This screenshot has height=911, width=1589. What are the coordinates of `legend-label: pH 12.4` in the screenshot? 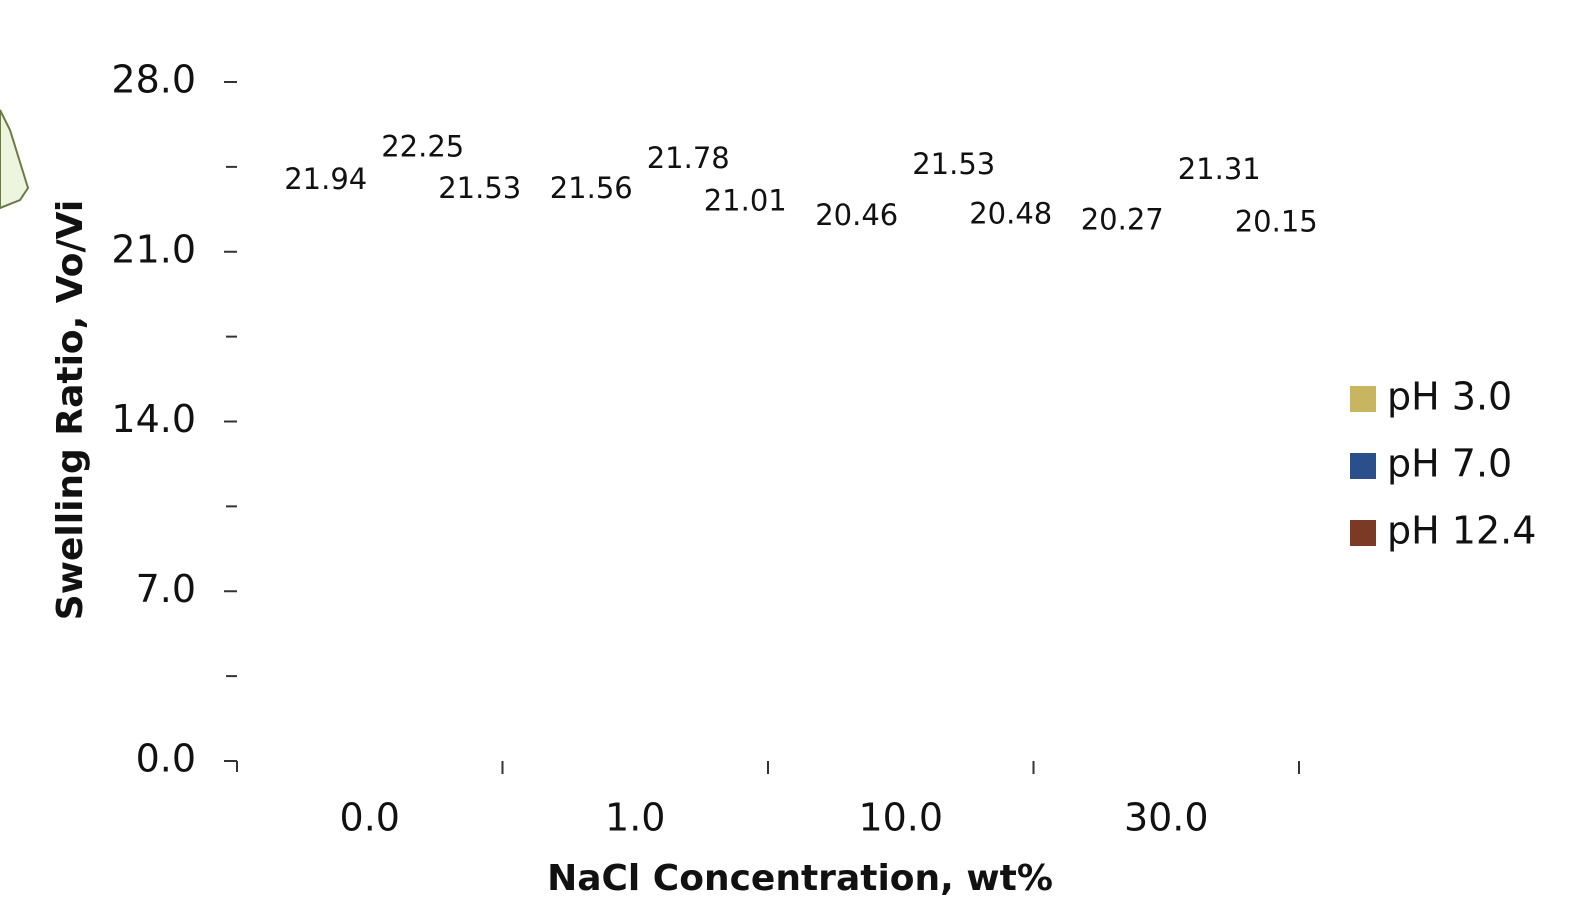 It's located at (1461, 531).